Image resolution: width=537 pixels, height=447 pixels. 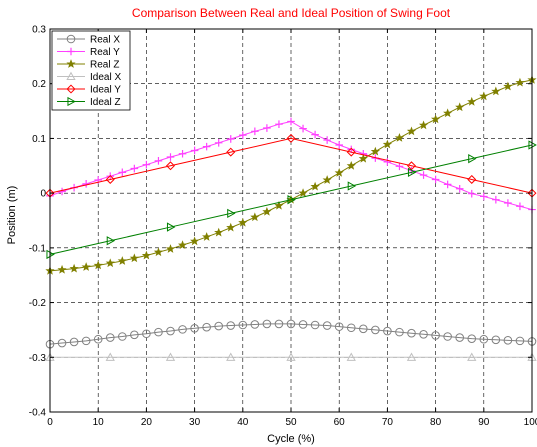 I want to click on x-tick-label: 30, so click(x=195, y=422).